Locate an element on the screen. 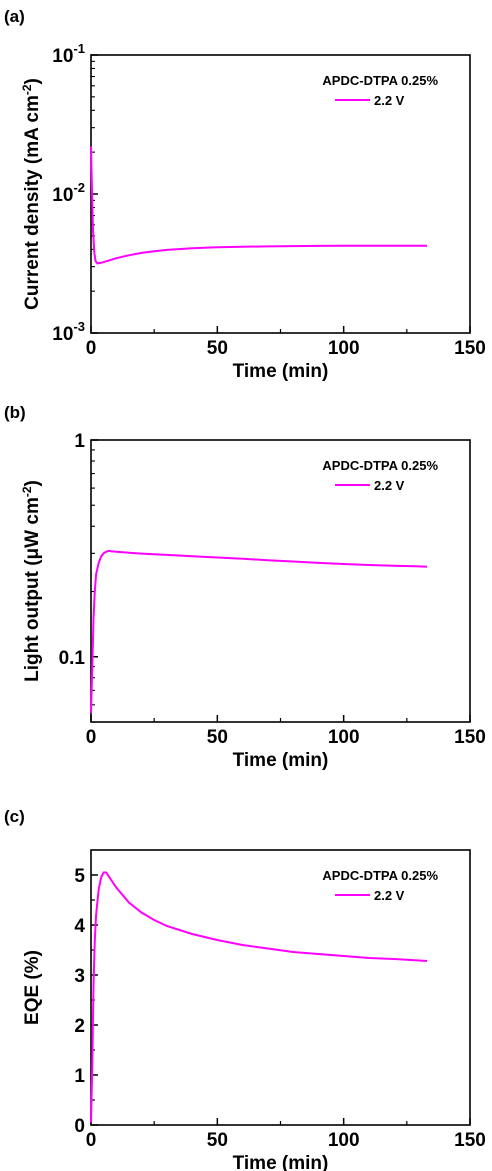 The height and width of the screenshot is (1171, 492). y-axis-title: Light output (μW cm-2) is located at coordinates (31, 581).